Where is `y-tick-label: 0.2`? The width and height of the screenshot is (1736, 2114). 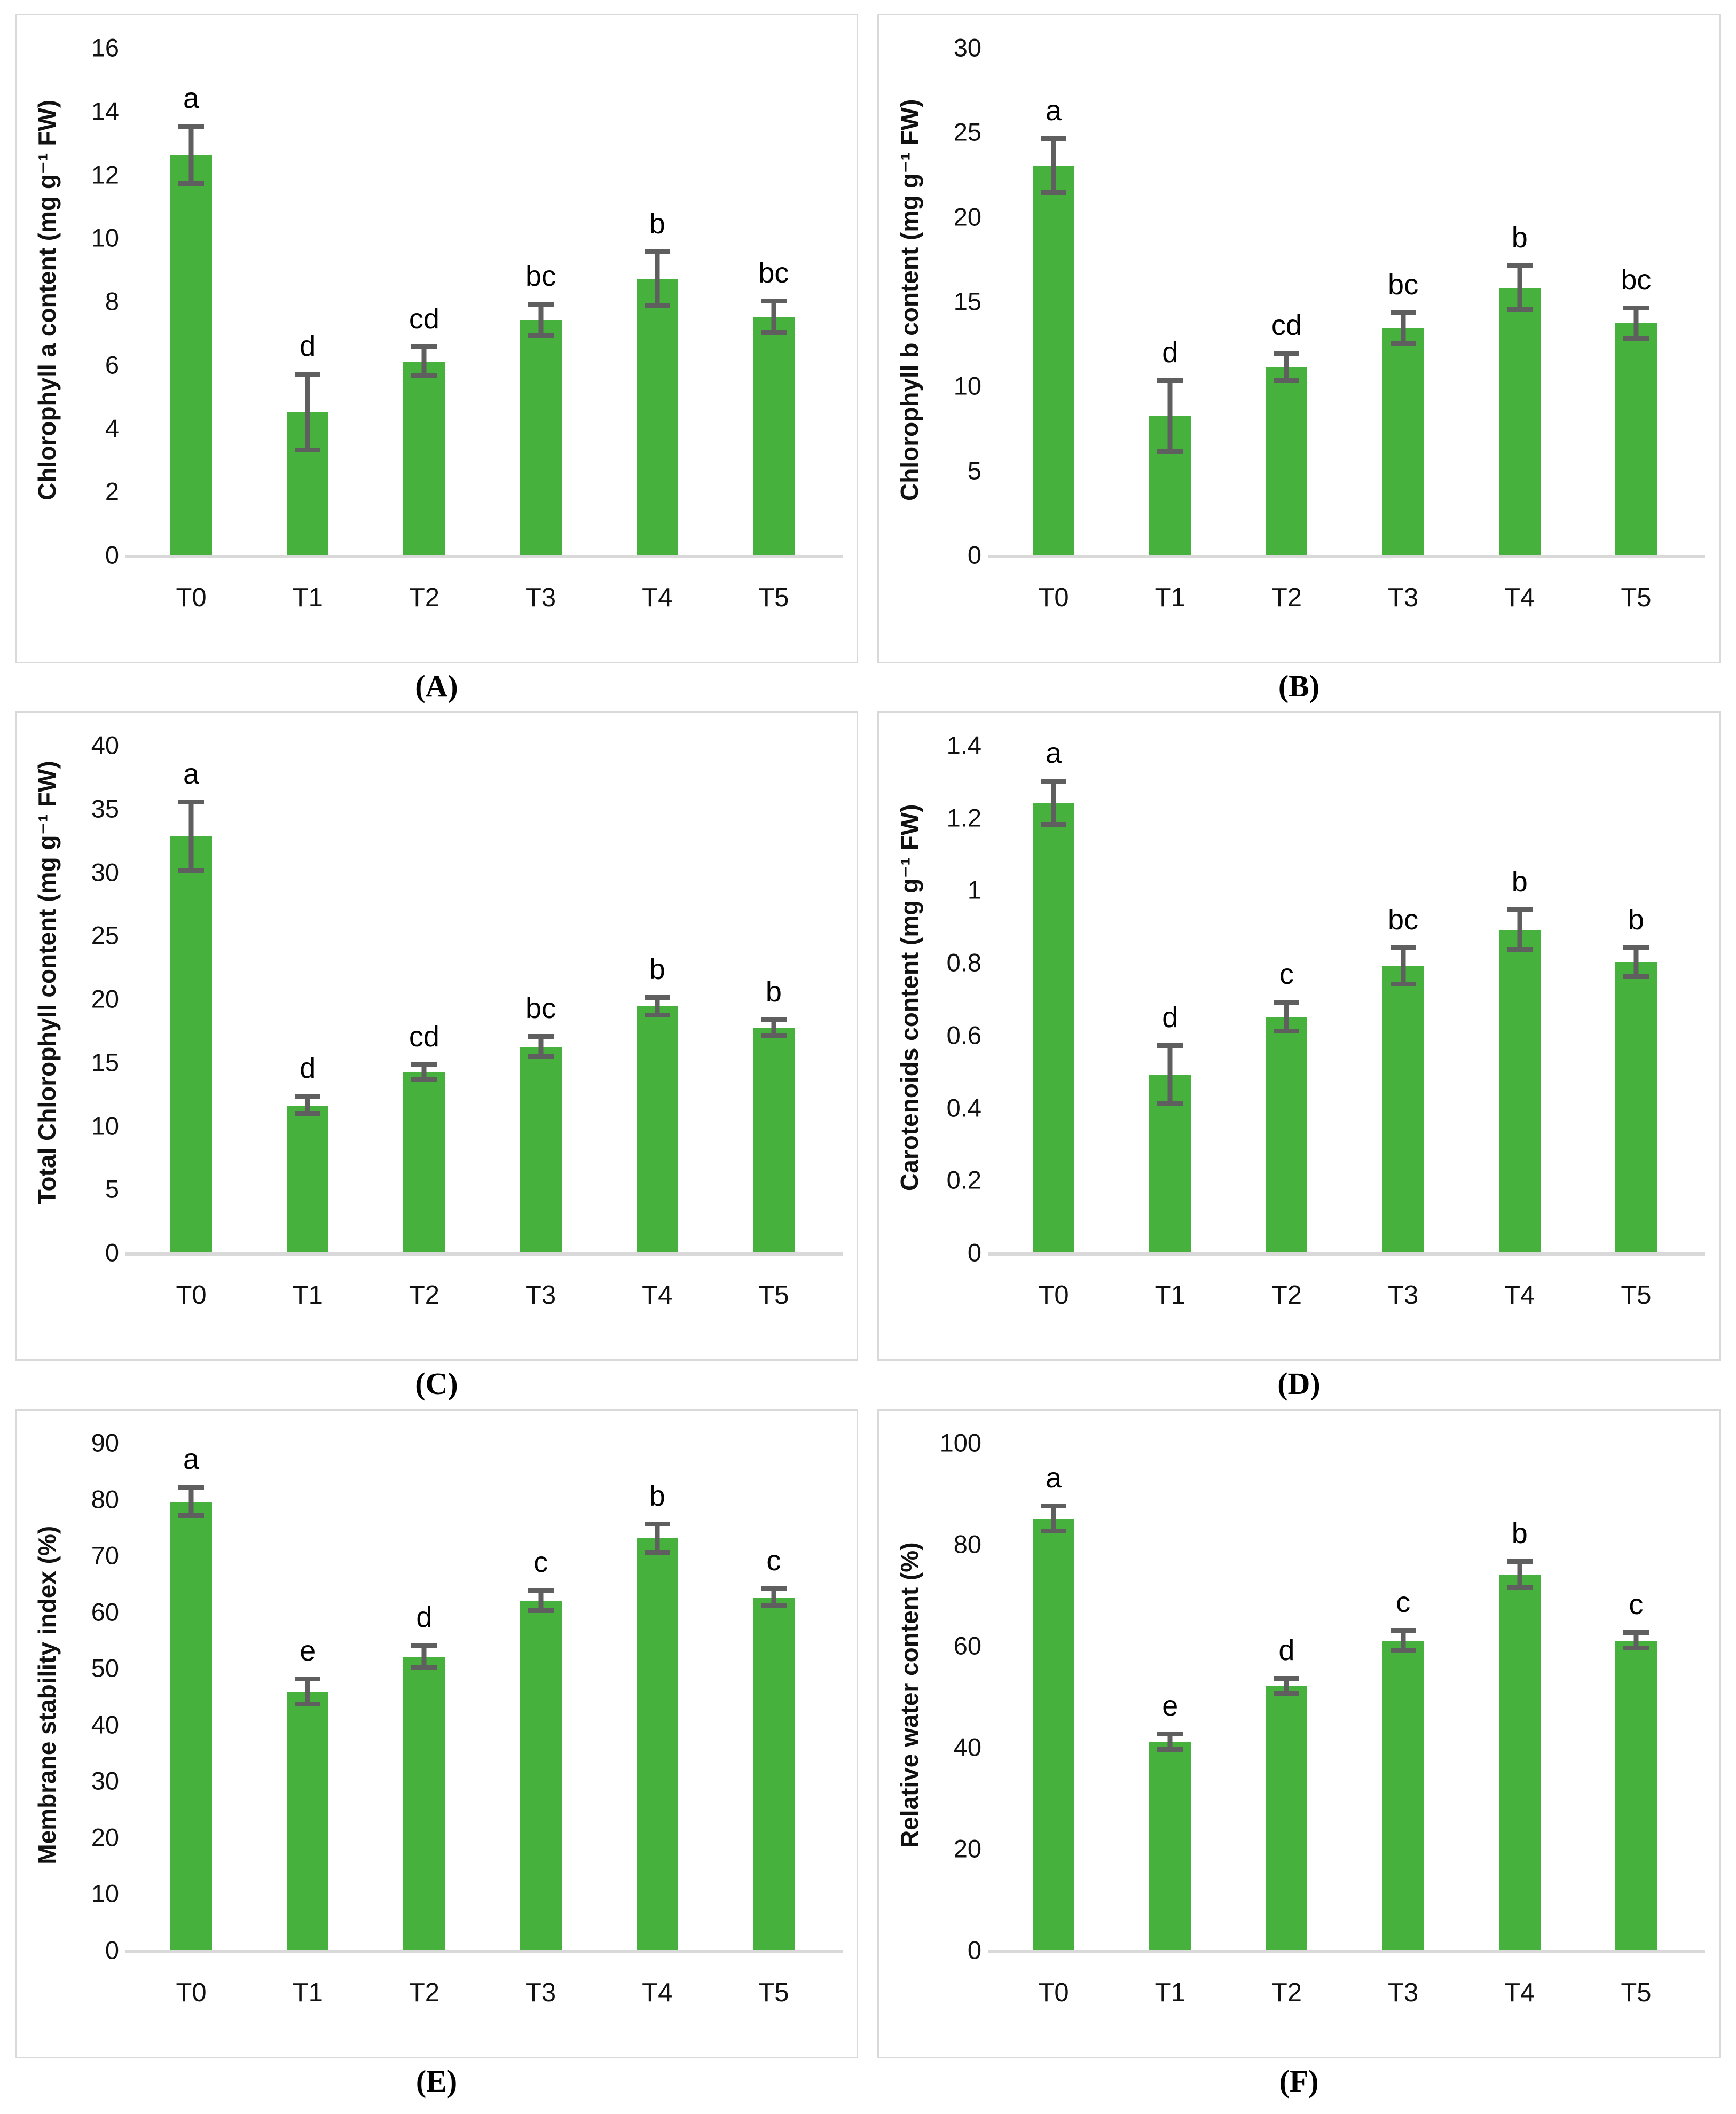
y-tick-label: 0.2 is located at coordinates (963, 1179).